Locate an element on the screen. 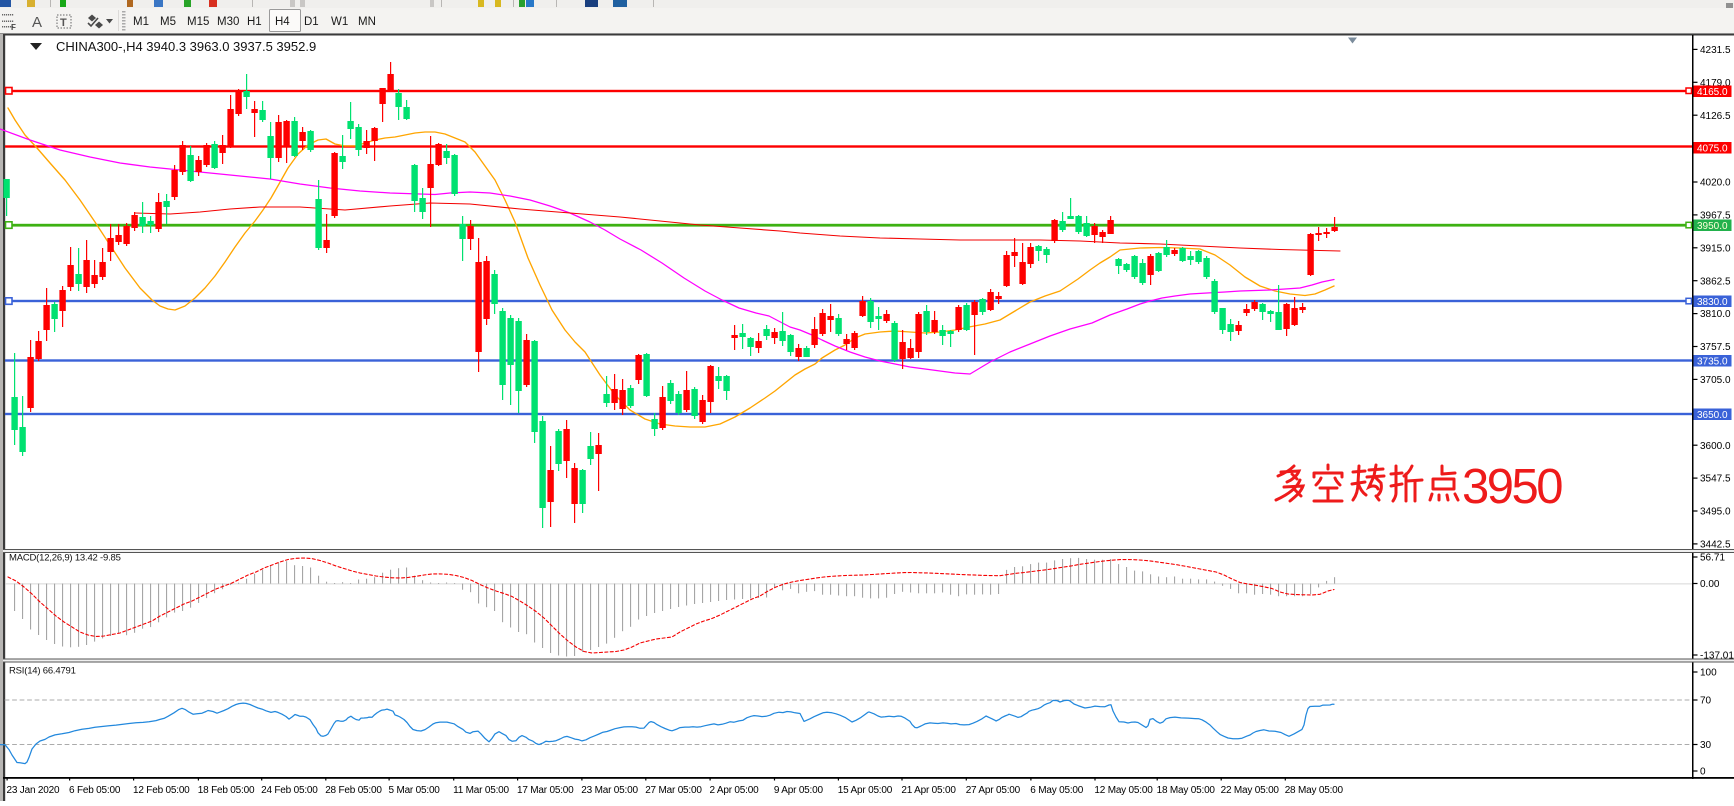 This screenshot has height=806, width=1734. svg-text: 5 Mar 05:00 is located at coordinates (415, 790).